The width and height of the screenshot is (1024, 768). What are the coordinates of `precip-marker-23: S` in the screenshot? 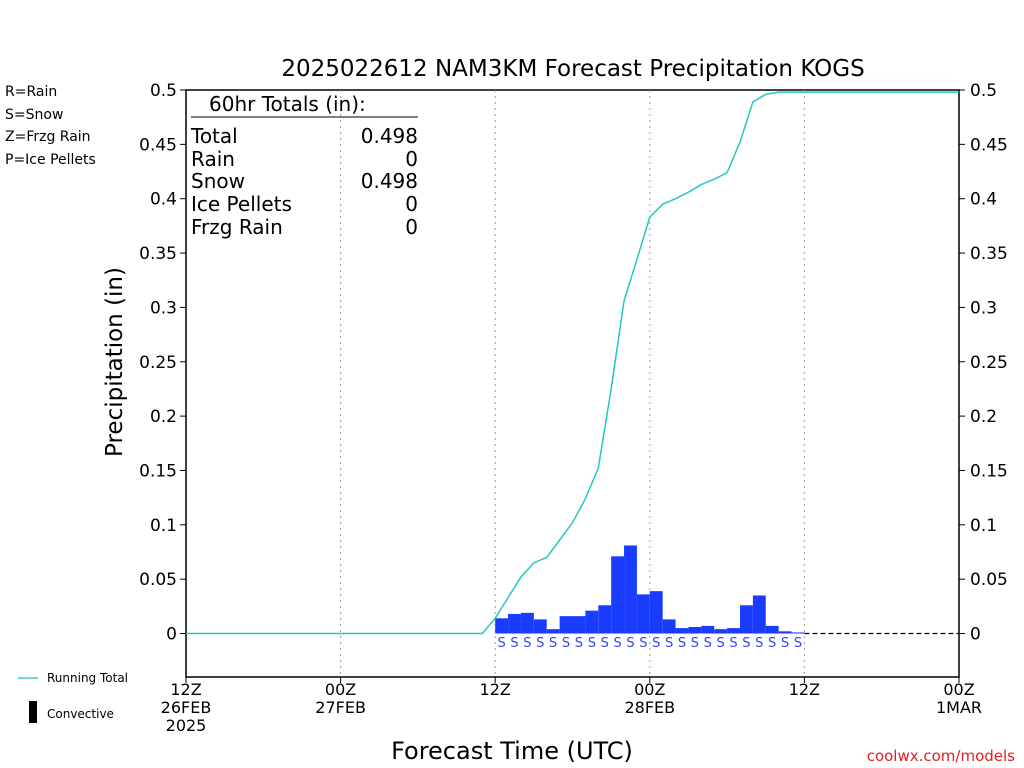 It's located at (798, 643).